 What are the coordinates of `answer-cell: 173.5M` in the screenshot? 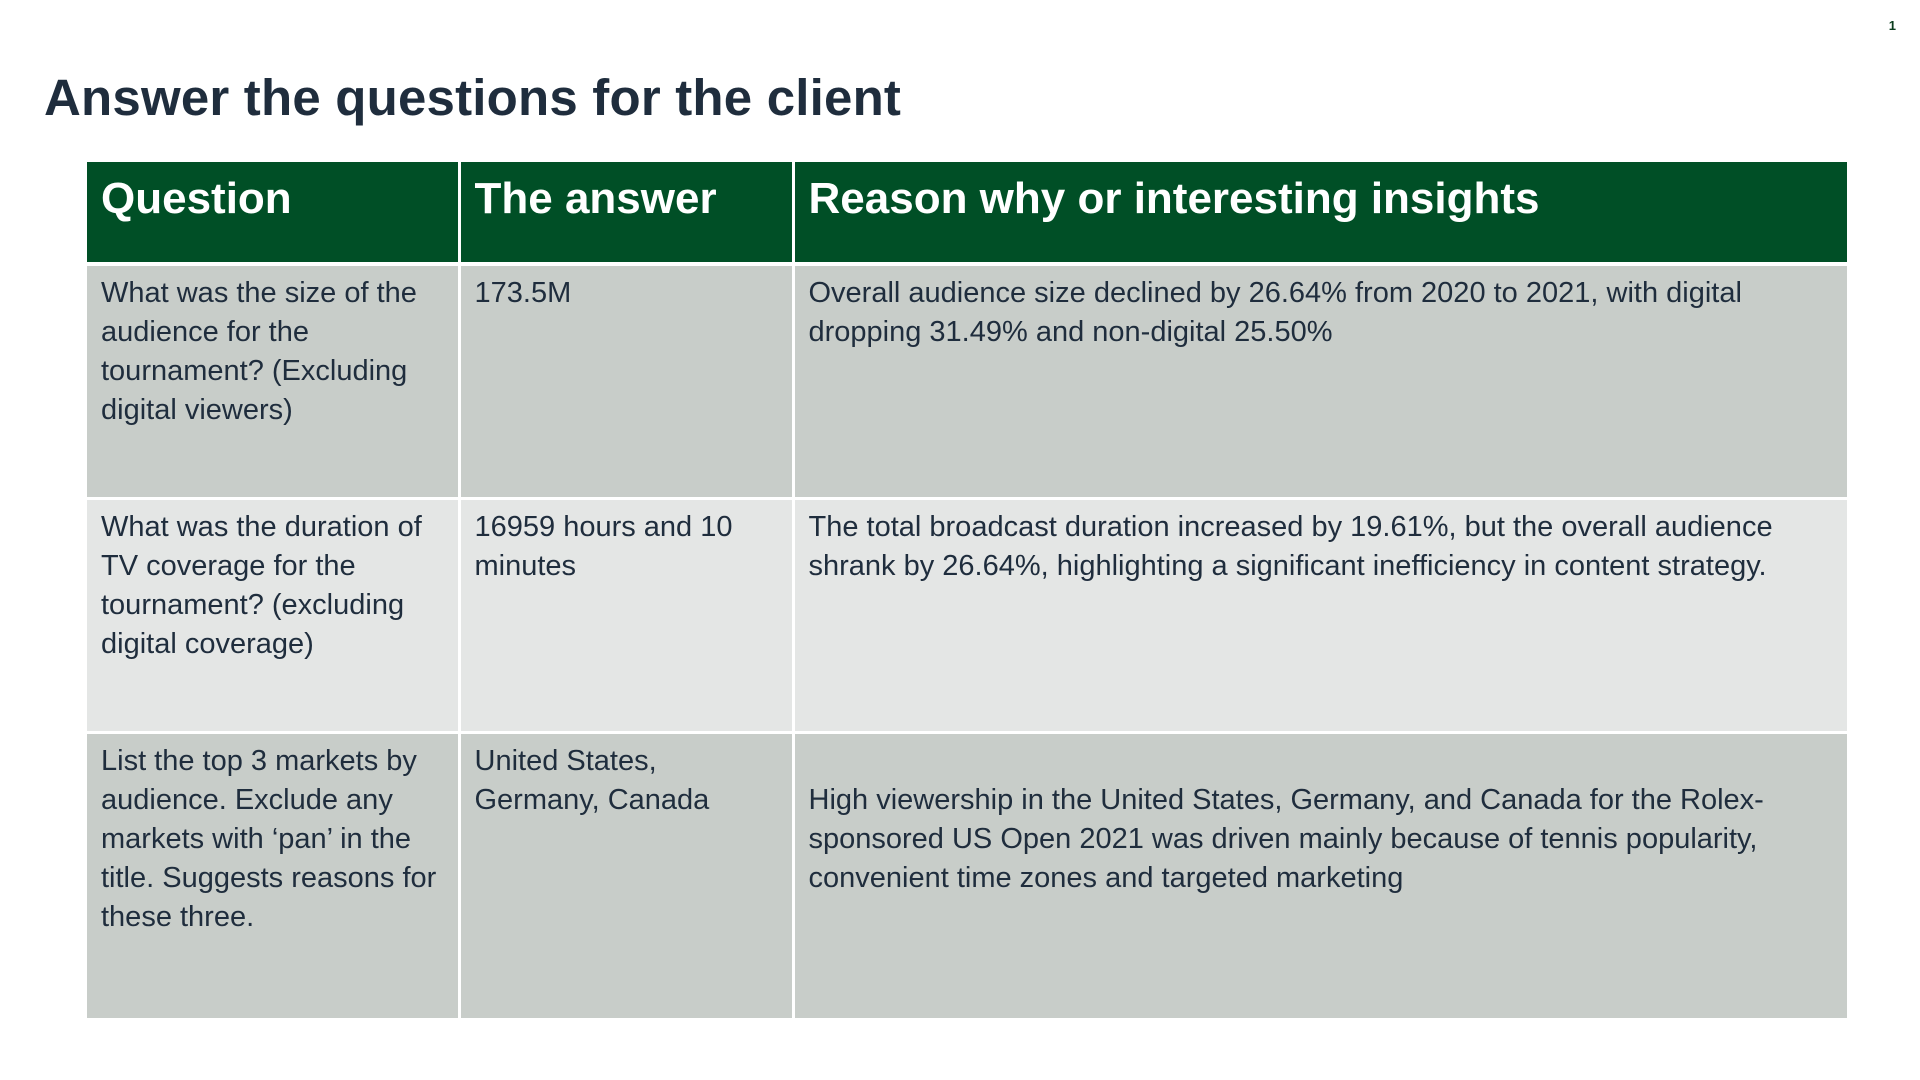 It's located at (627, 382).